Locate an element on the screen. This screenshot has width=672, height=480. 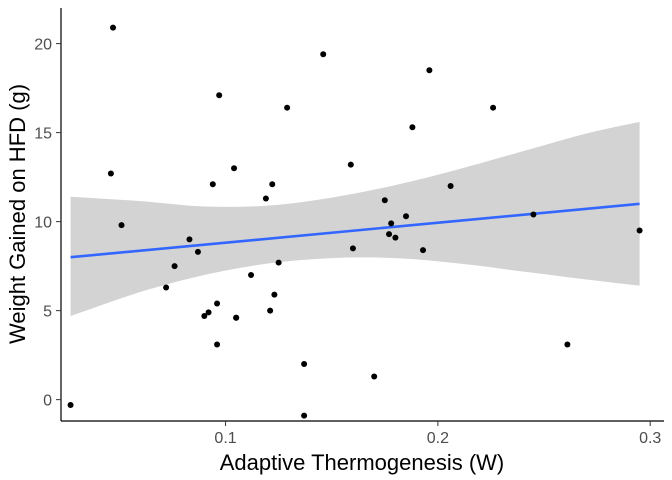
x-ticks: 0.1 0.2 0.3 is located at coordinates (437, 434).